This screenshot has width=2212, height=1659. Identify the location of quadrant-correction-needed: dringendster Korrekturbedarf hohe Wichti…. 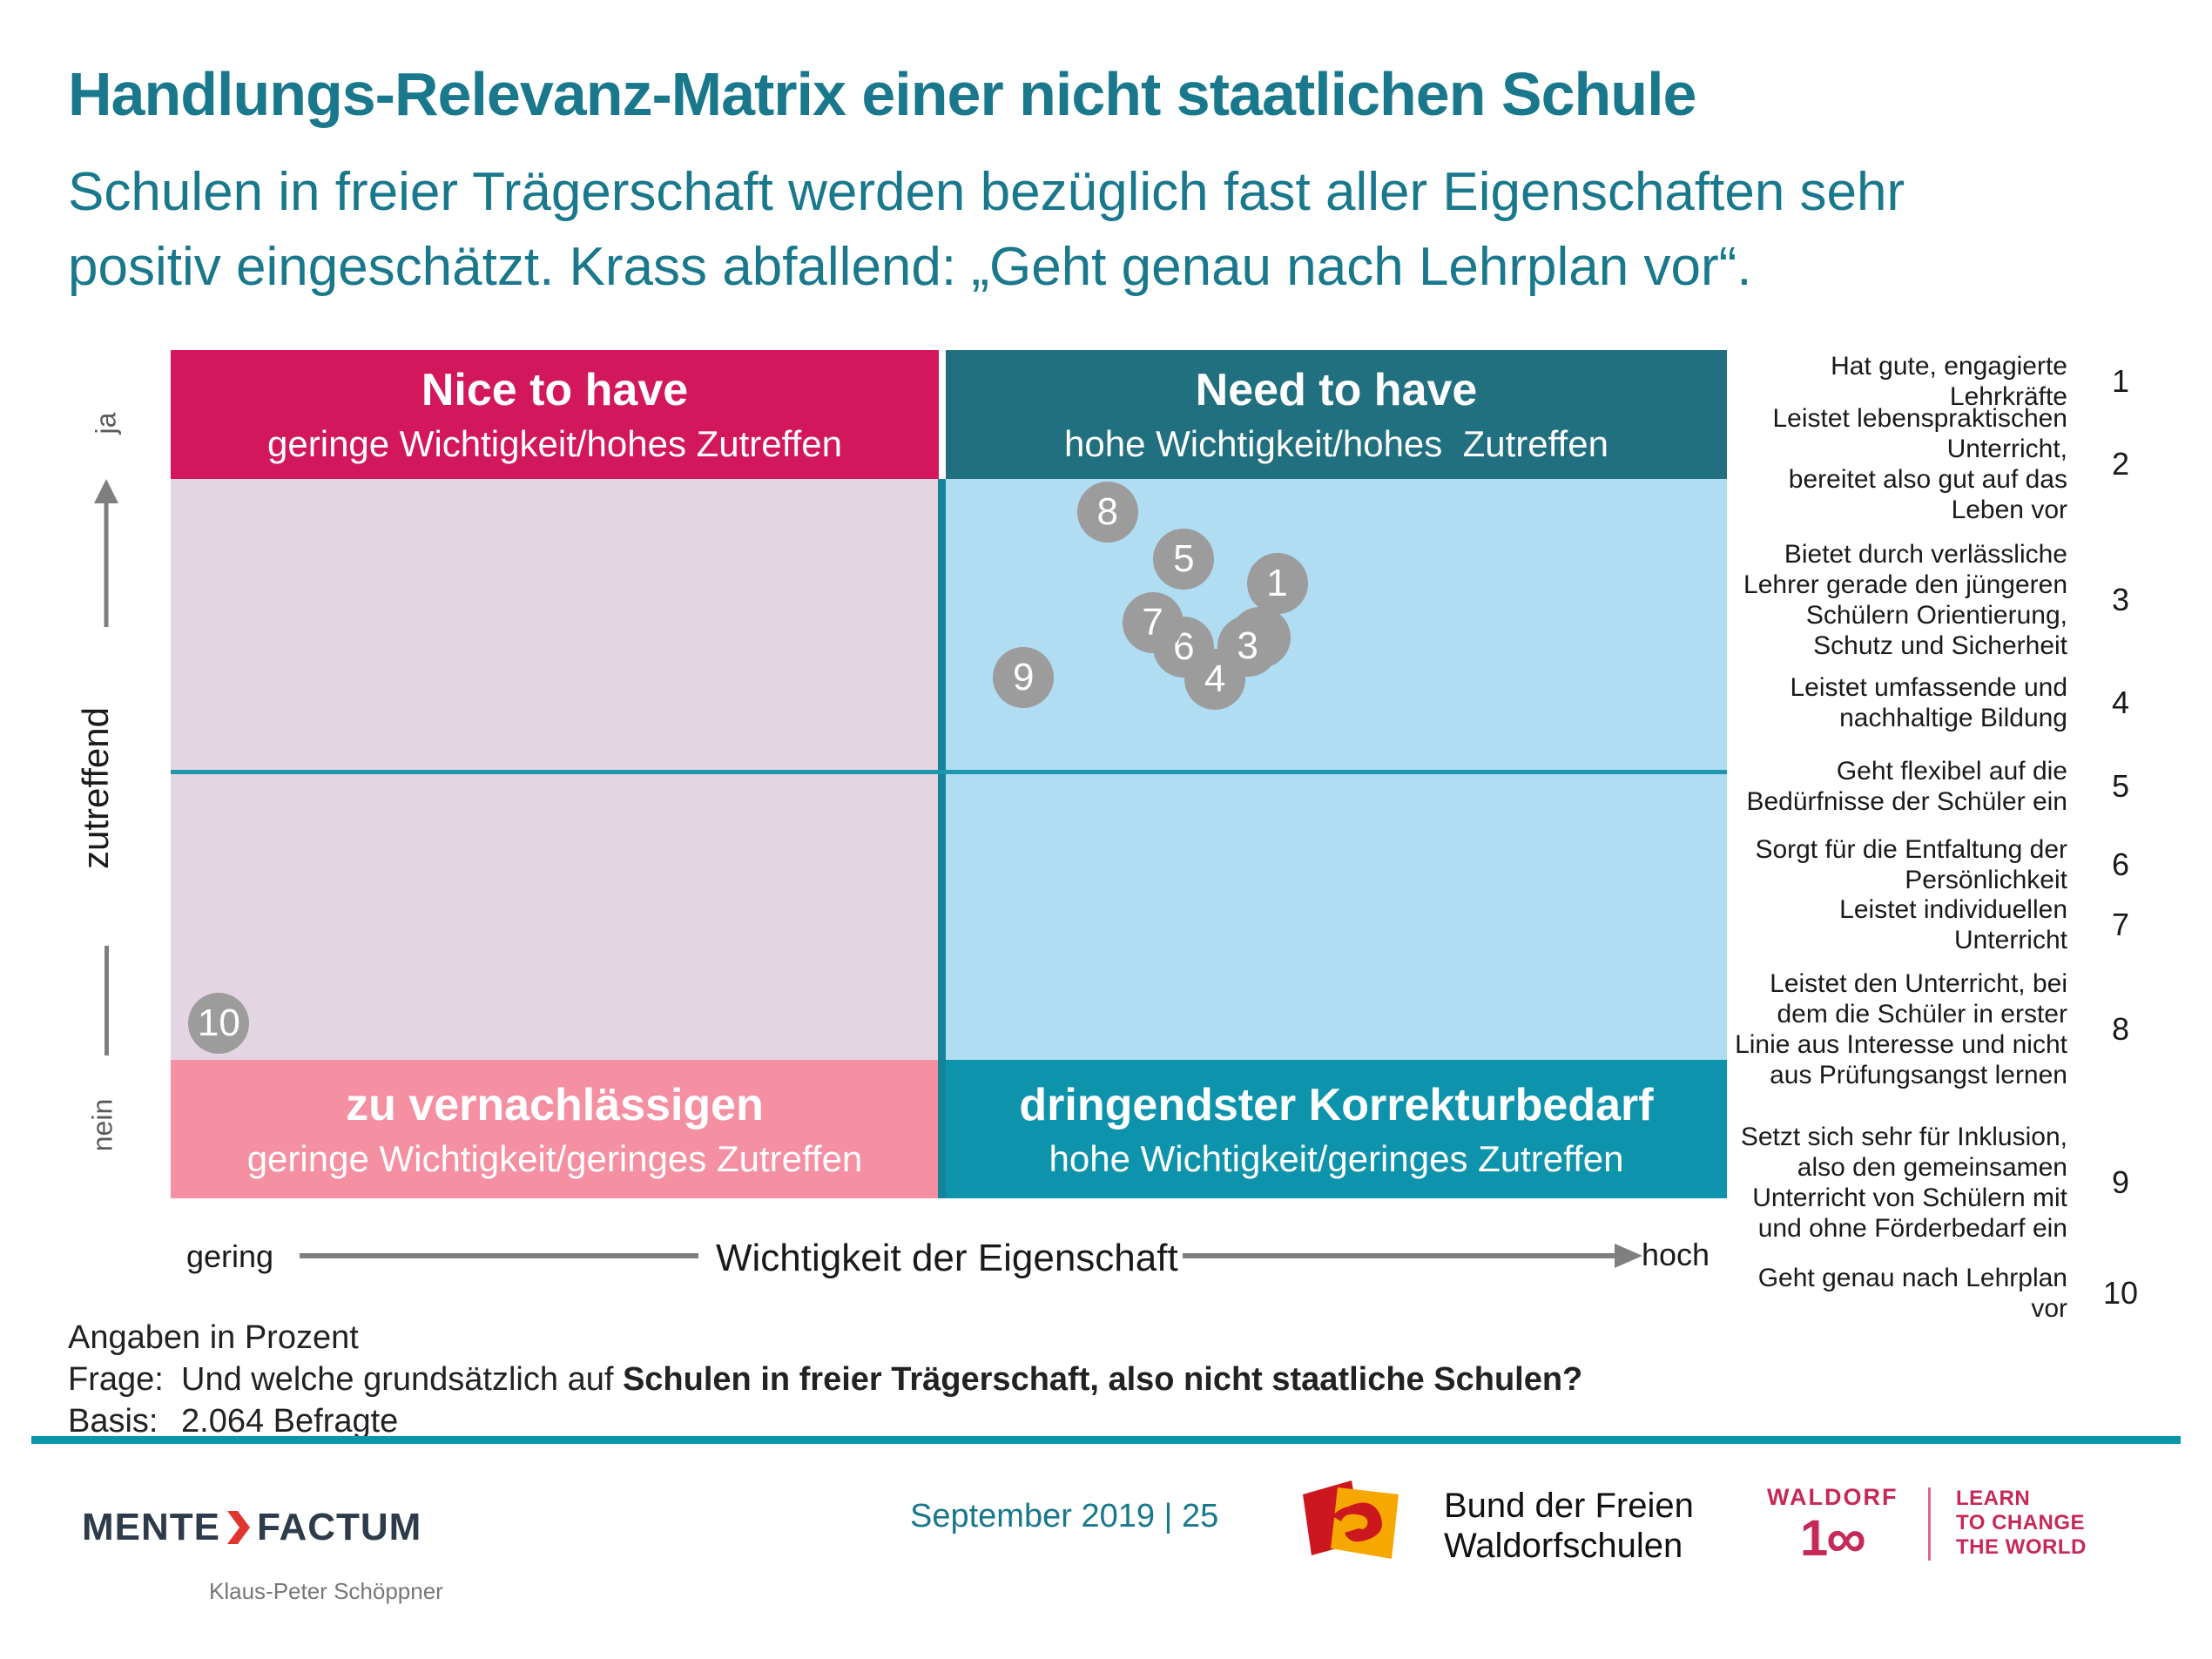
(1337, 1129).